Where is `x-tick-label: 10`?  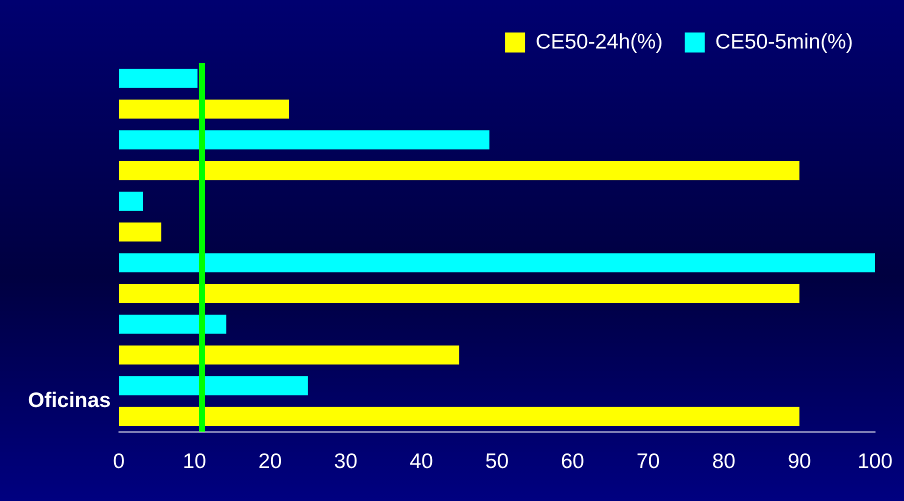 x-tick-label: 10 is located at coordinates (194, 462).